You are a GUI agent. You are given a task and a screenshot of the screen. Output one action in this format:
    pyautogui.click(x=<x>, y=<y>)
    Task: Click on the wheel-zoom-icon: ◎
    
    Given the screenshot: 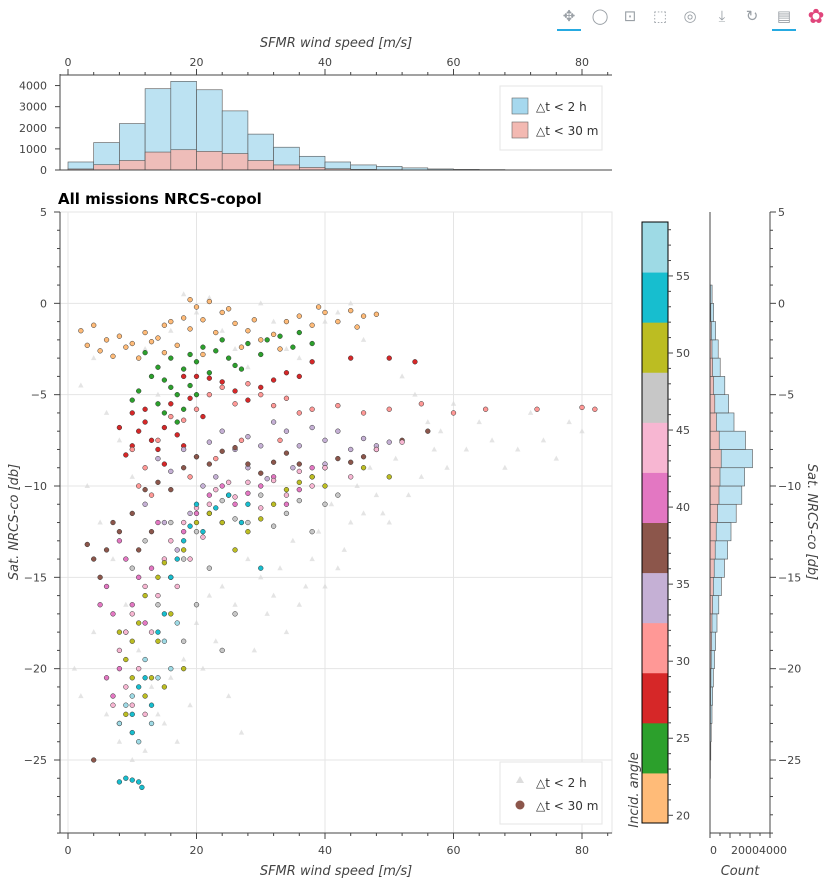 What is the action you would take?
    pyautogui.click(x=690, y=16)
    